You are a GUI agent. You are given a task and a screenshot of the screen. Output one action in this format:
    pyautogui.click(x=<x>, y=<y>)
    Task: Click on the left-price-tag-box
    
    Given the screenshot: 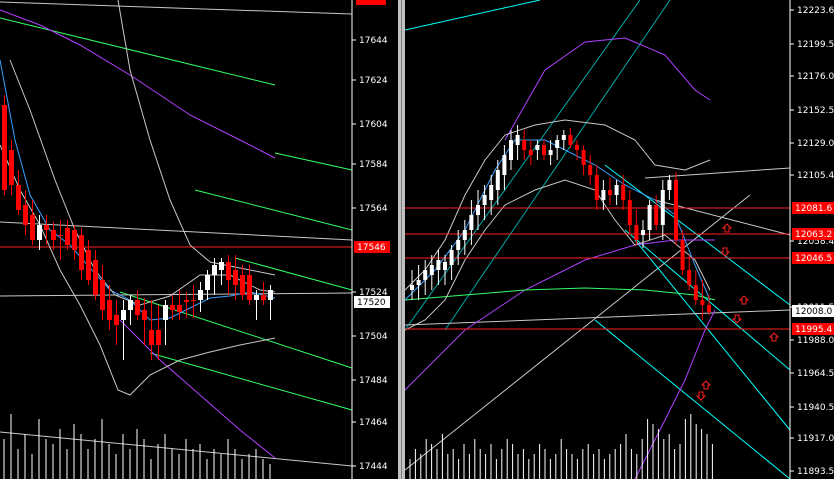 What is the action you would take?
    pyautogui.click(x=372, y=247)
    